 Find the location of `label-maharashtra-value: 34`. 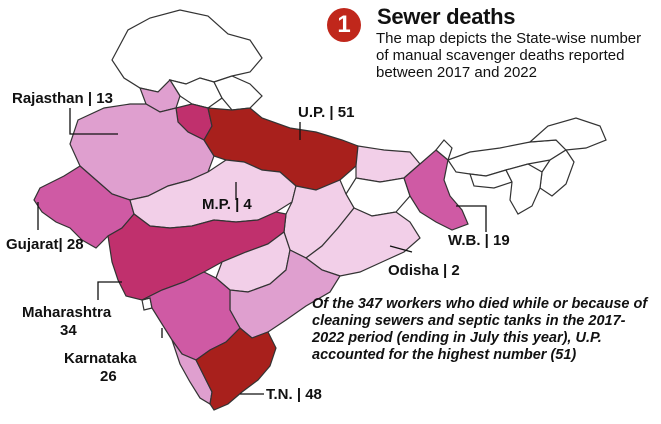

label-maharashtra-value: 34 is located at coordinates (68, 330).